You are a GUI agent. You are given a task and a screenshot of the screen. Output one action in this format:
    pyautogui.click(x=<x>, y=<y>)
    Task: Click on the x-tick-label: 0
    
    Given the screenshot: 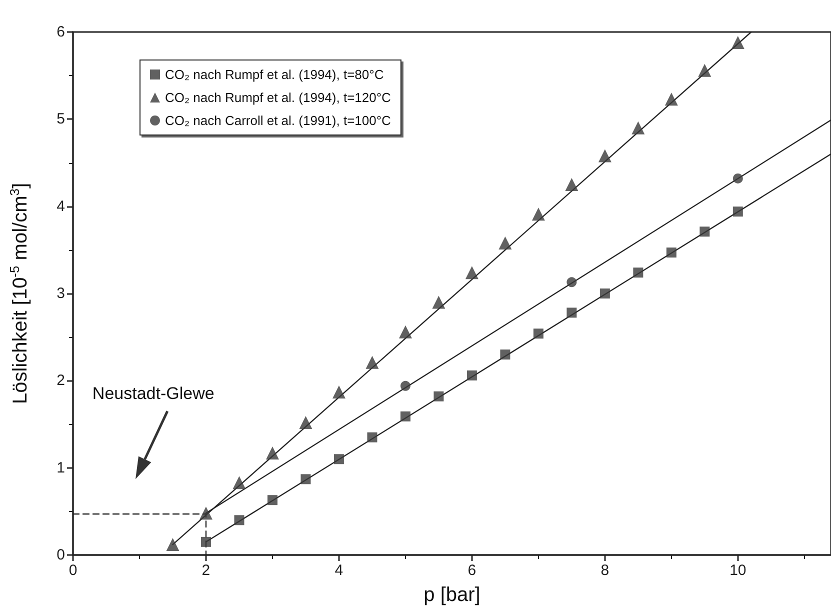 What is the action you would take?
    pyautogui.click(x=73, y=570)
    